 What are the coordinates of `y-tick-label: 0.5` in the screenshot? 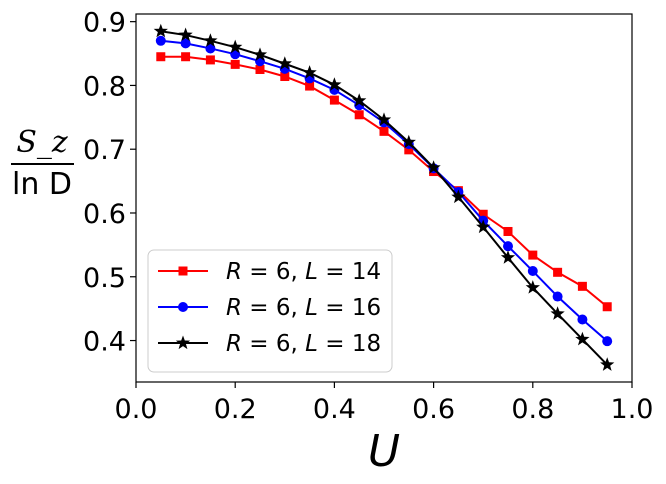 It's located at (104, 278).